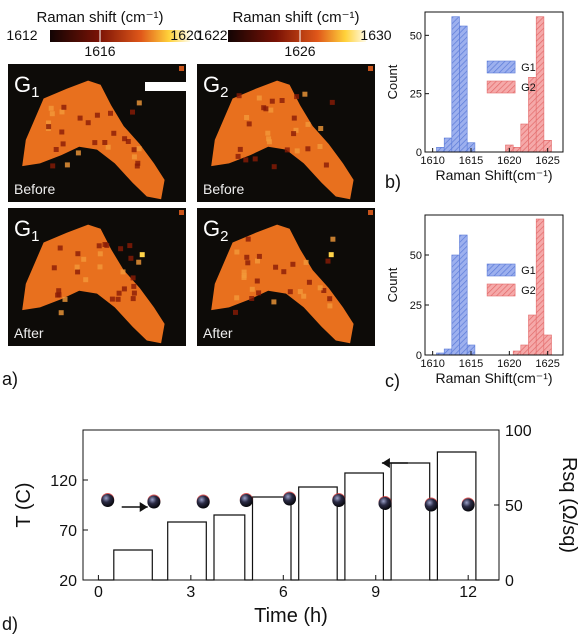 This screenshot has width=582, height=638. I want to click on panel-label-b: b), so click(393, 182).